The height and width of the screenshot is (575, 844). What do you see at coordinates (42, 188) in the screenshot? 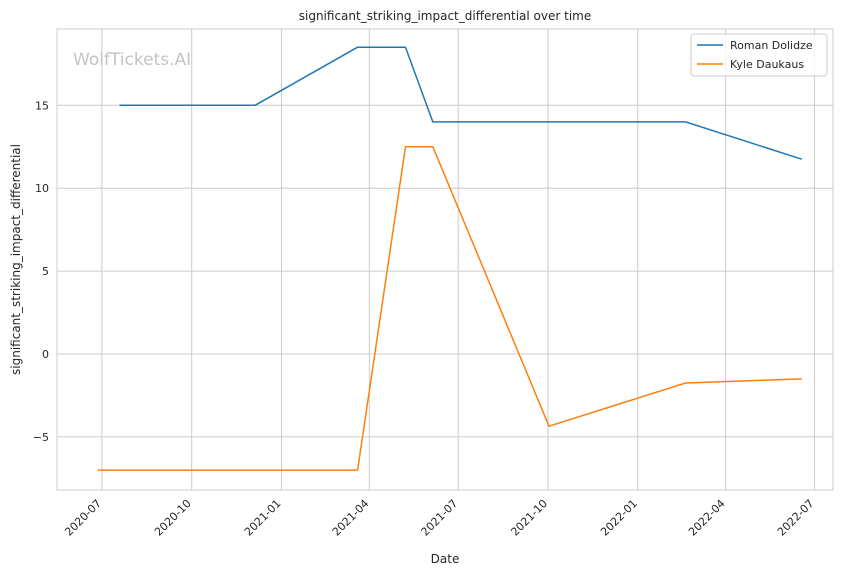
I see `y-tick-label: 10` at bounding box center [42, 188].